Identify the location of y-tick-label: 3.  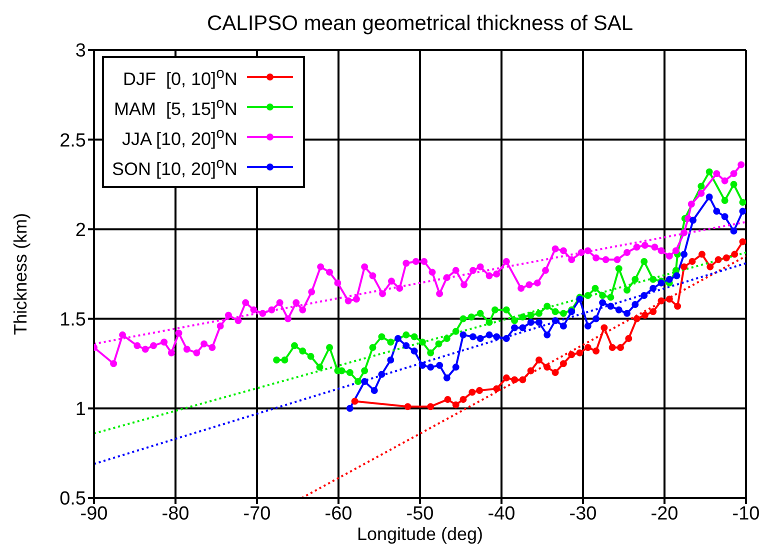
(80, 51).